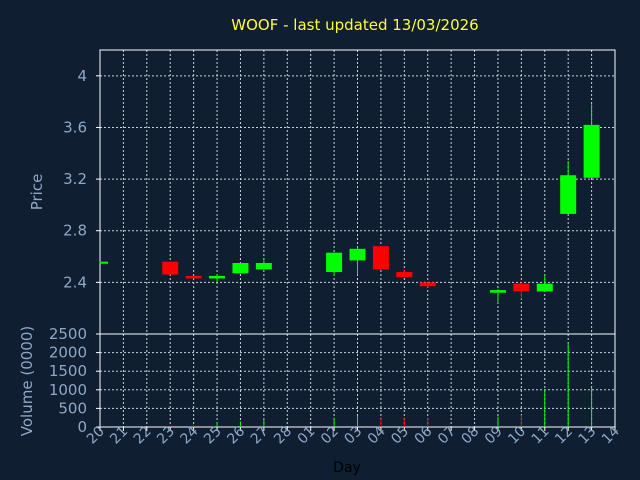 The height and width of the screenshot is (480, 640). What do you see at coordinates (72, 408) in the screenshot?
I see `volume-tick-label: 500` at bounding box center [72, 408].